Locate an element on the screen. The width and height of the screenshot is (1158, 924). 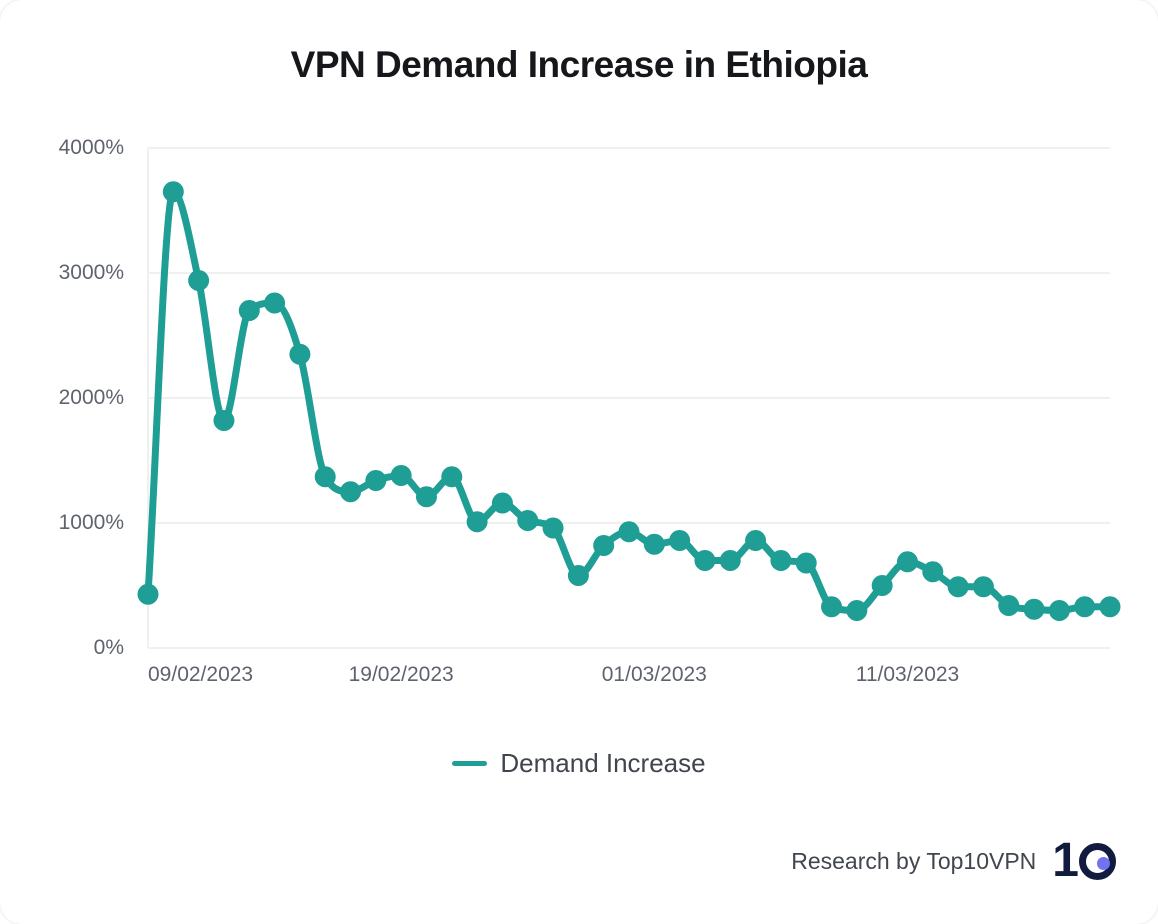
y-axis-tick-label: 4000% is located at coordinates (91, 147).